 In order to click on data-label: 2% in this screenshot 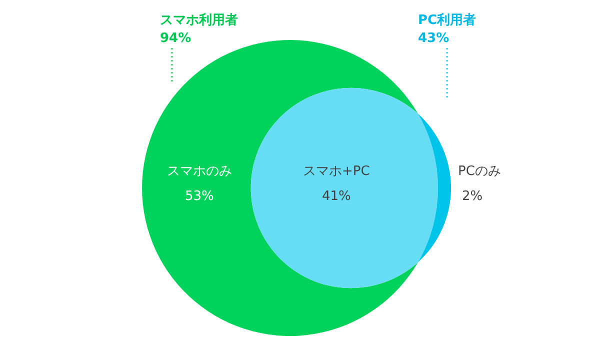, I will do `click(472, 196)`.